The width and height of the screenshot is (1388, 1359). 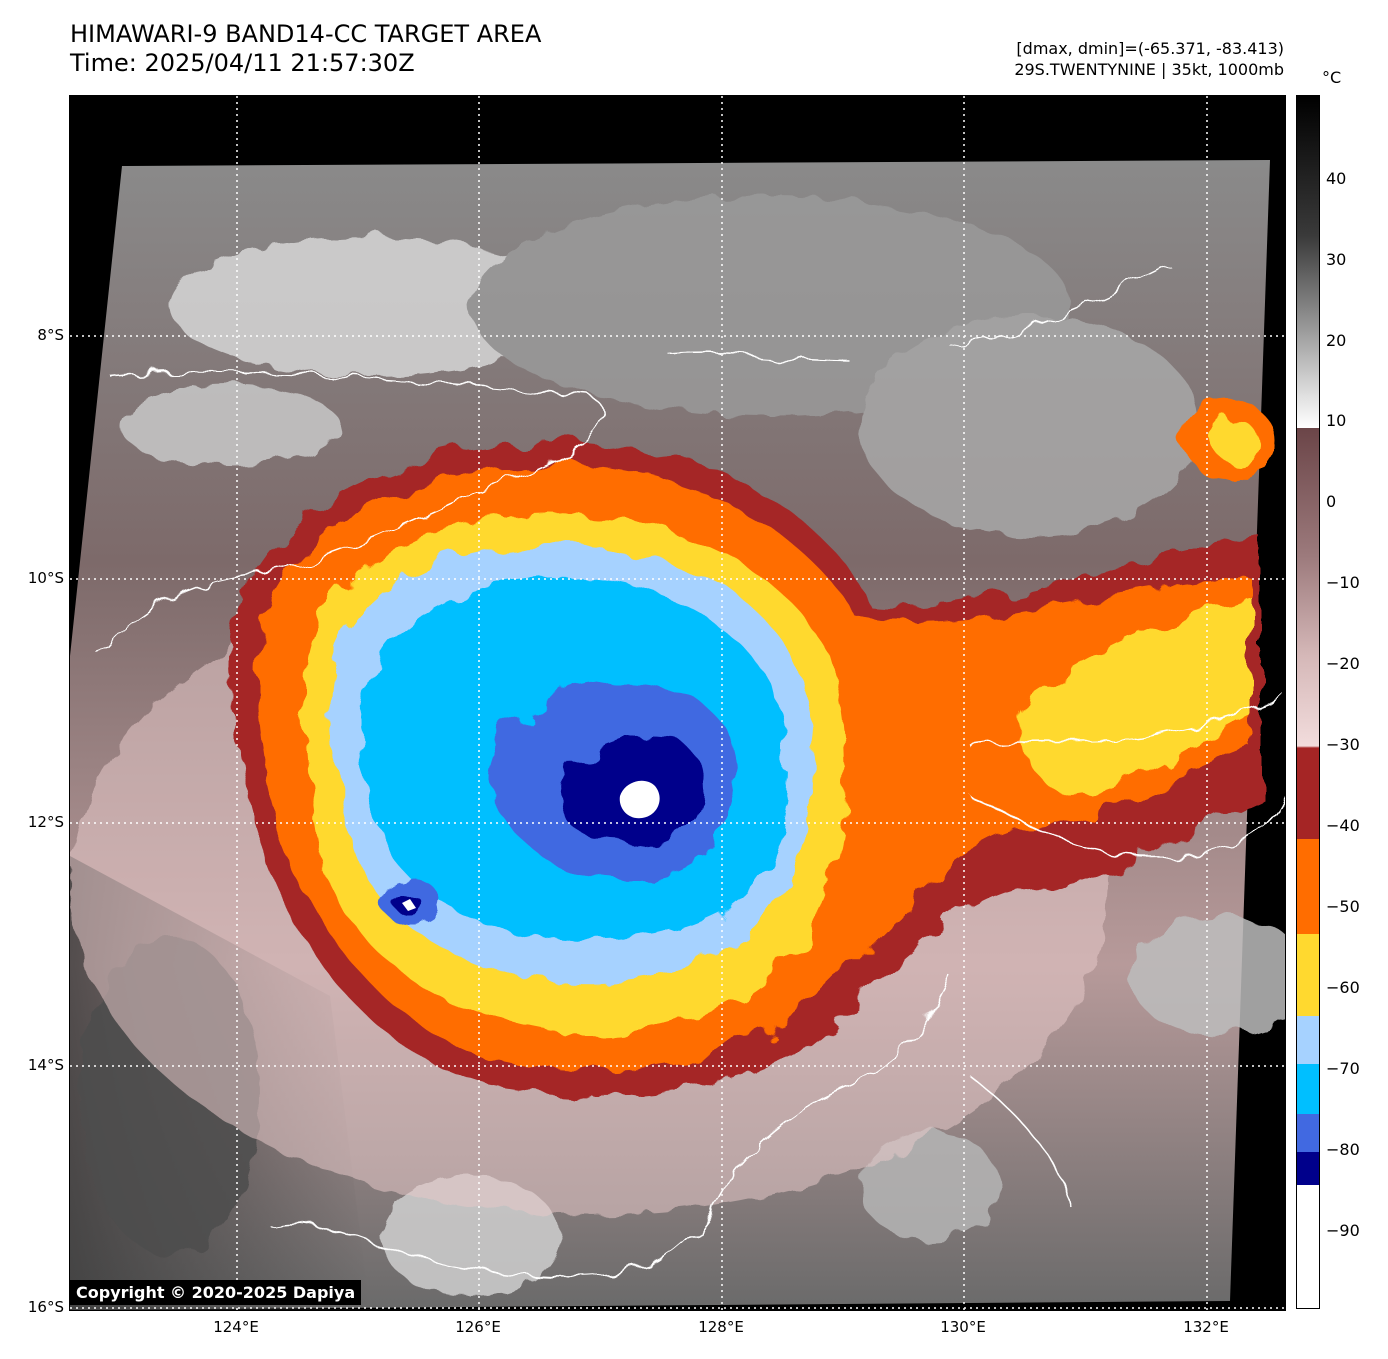 What do you see at coordinates (1136, 696) in the screenshot?
I see `band-east-yellow` at bounding box center [1136, 696].